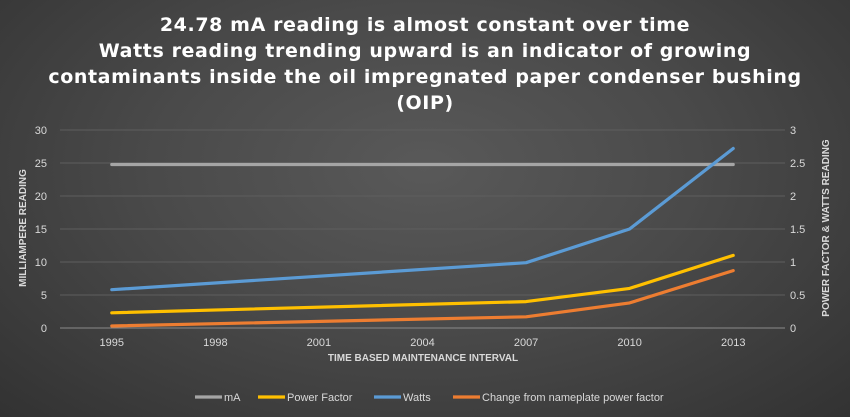 This screenshot has height=417, width=850. Describe the element at coordinates (793, 197) in the screenshot. I see `right-y-tick-label: 2` at that location.